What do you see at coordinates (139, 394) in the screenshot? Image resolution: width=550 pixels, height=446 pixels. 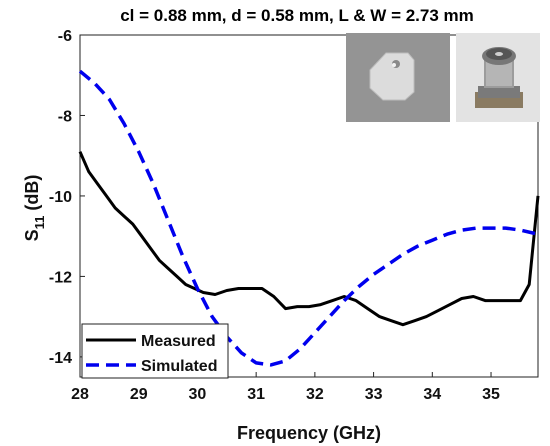 I see `x-tick-label: 29` at bounding box center [139, 394].